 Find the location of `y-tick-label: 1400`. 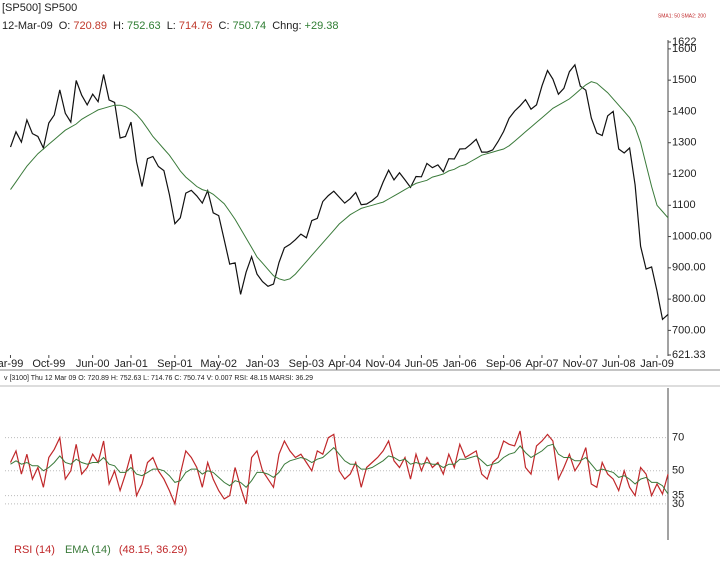

y-tick-label: 1400 is located at coordinates (684, 111).